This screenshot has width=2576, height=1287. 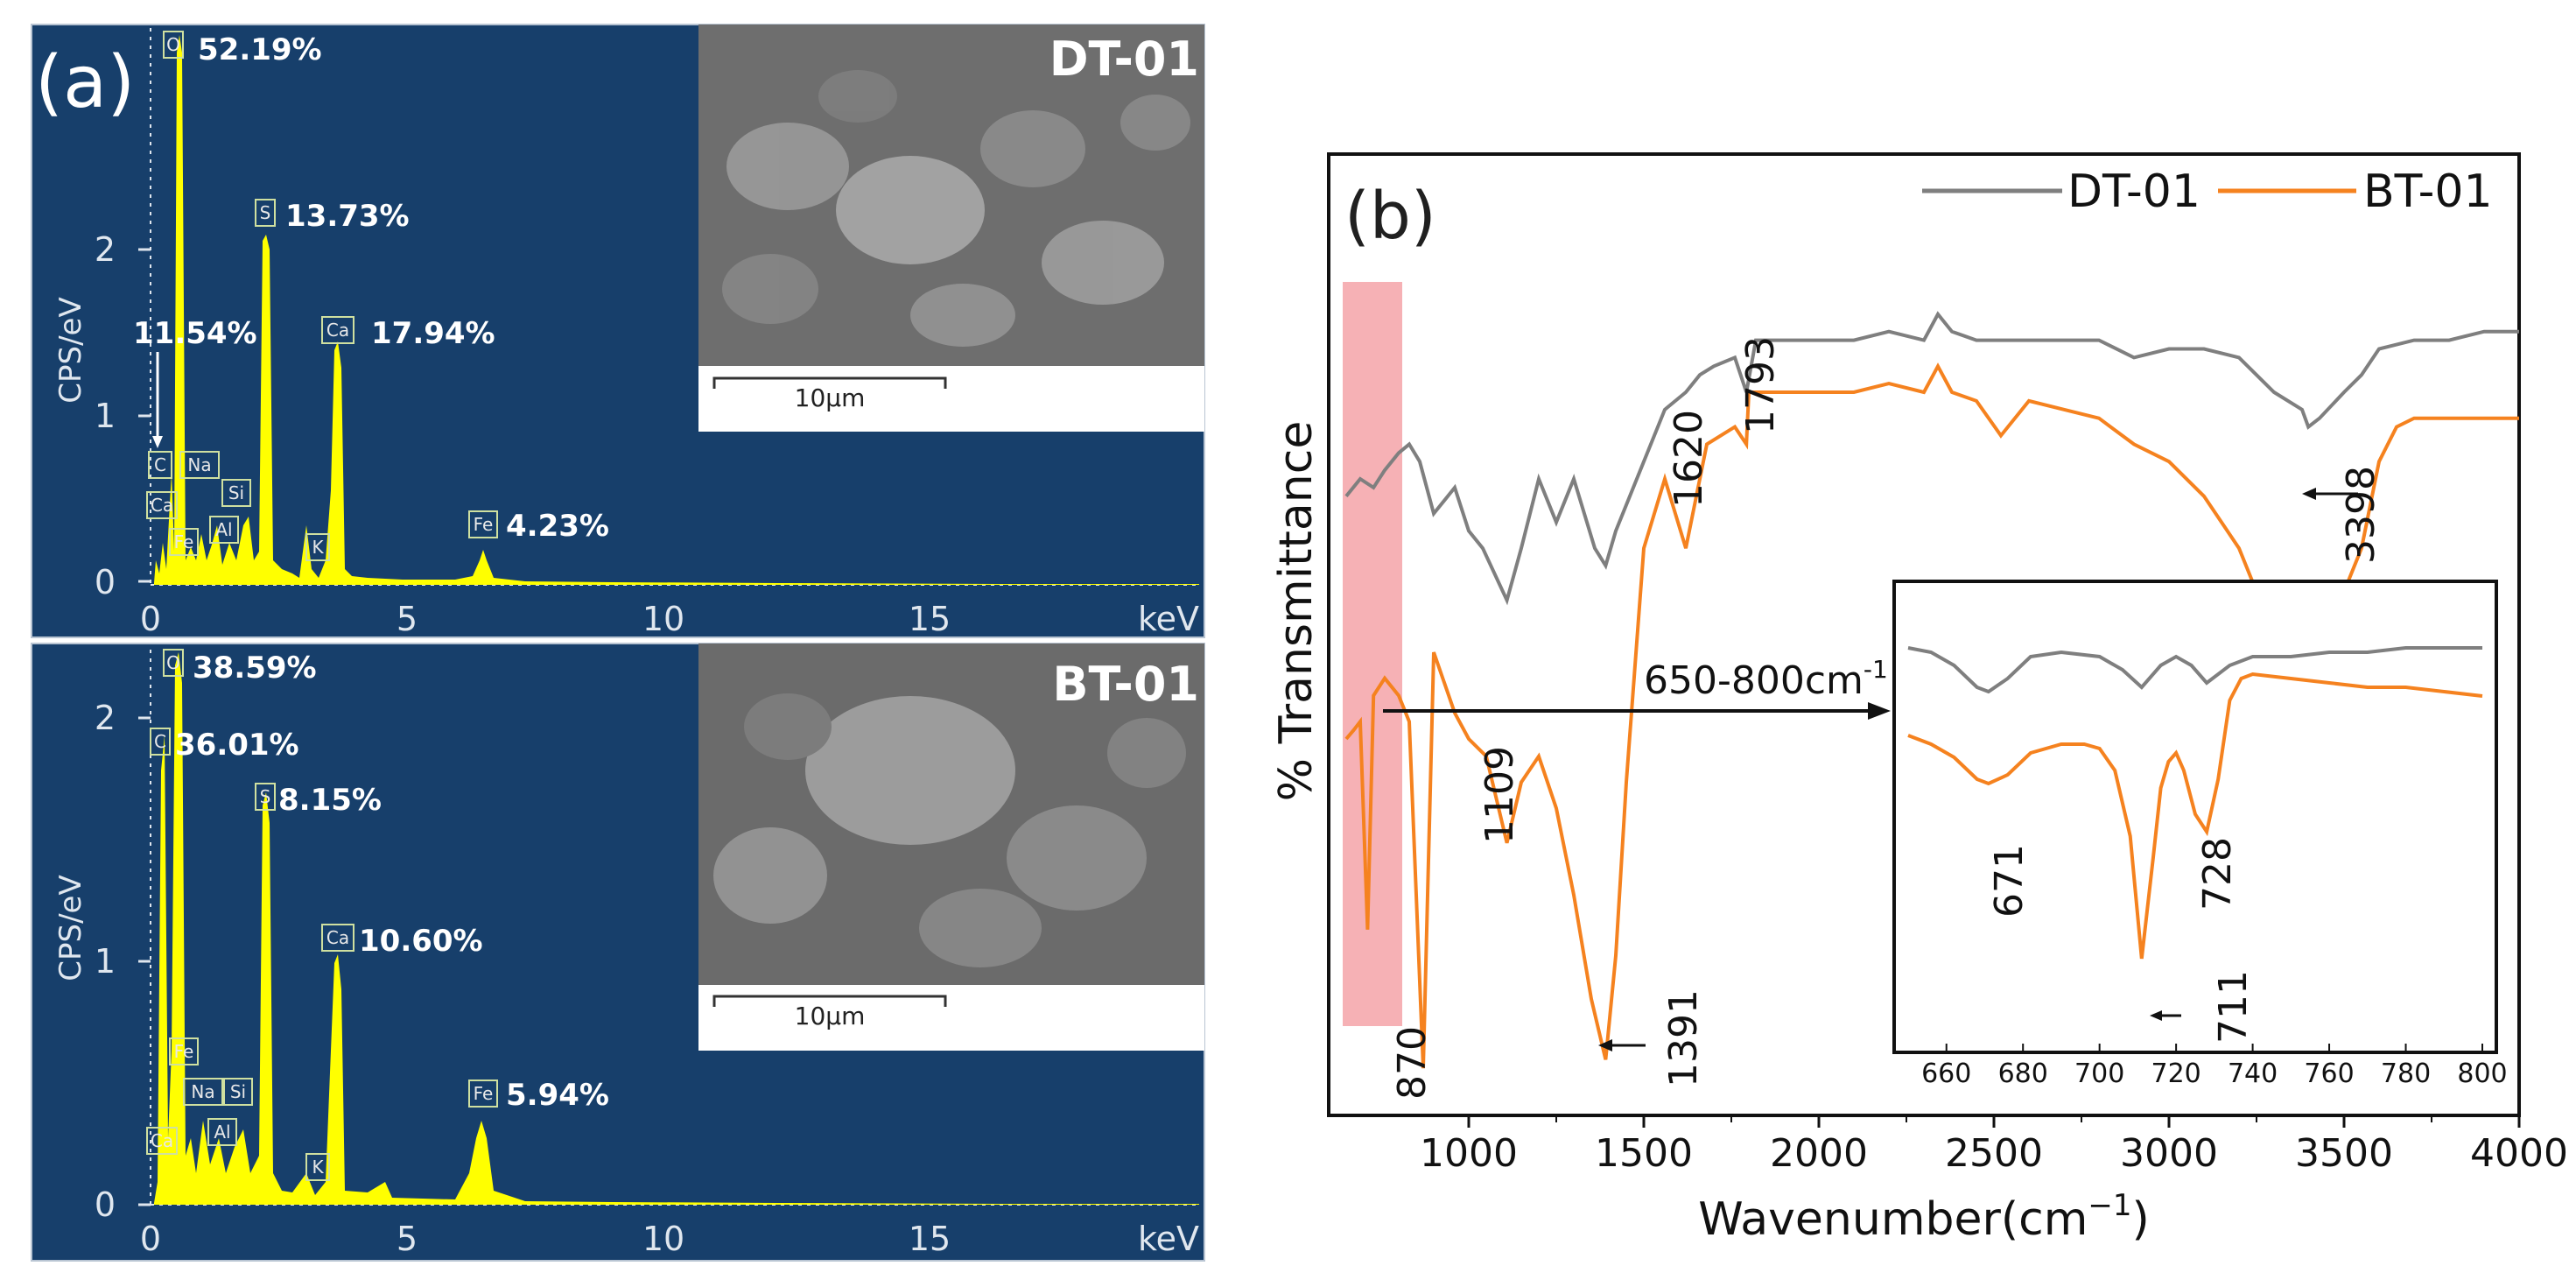 I want to click on sem-top-particles, so click(x=956, y=208).